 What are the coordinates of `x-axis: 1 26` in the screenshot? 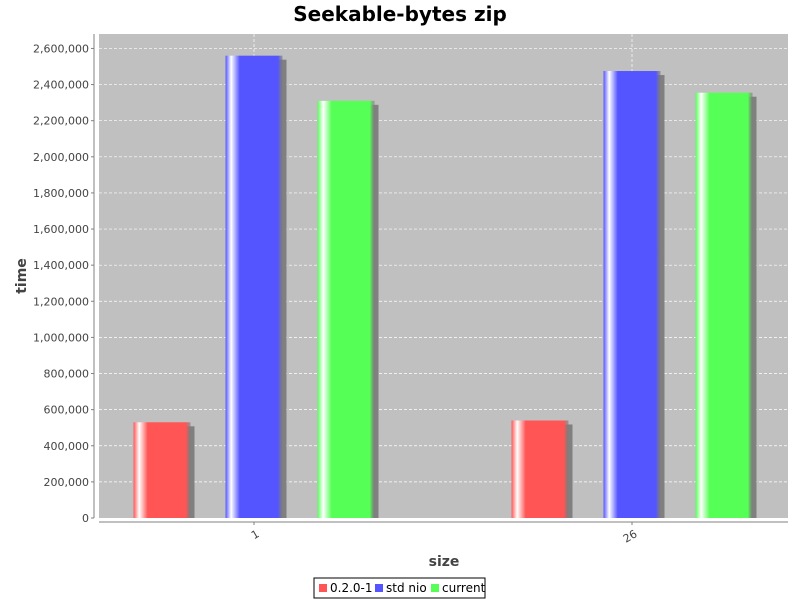 It's located at (443, 533).